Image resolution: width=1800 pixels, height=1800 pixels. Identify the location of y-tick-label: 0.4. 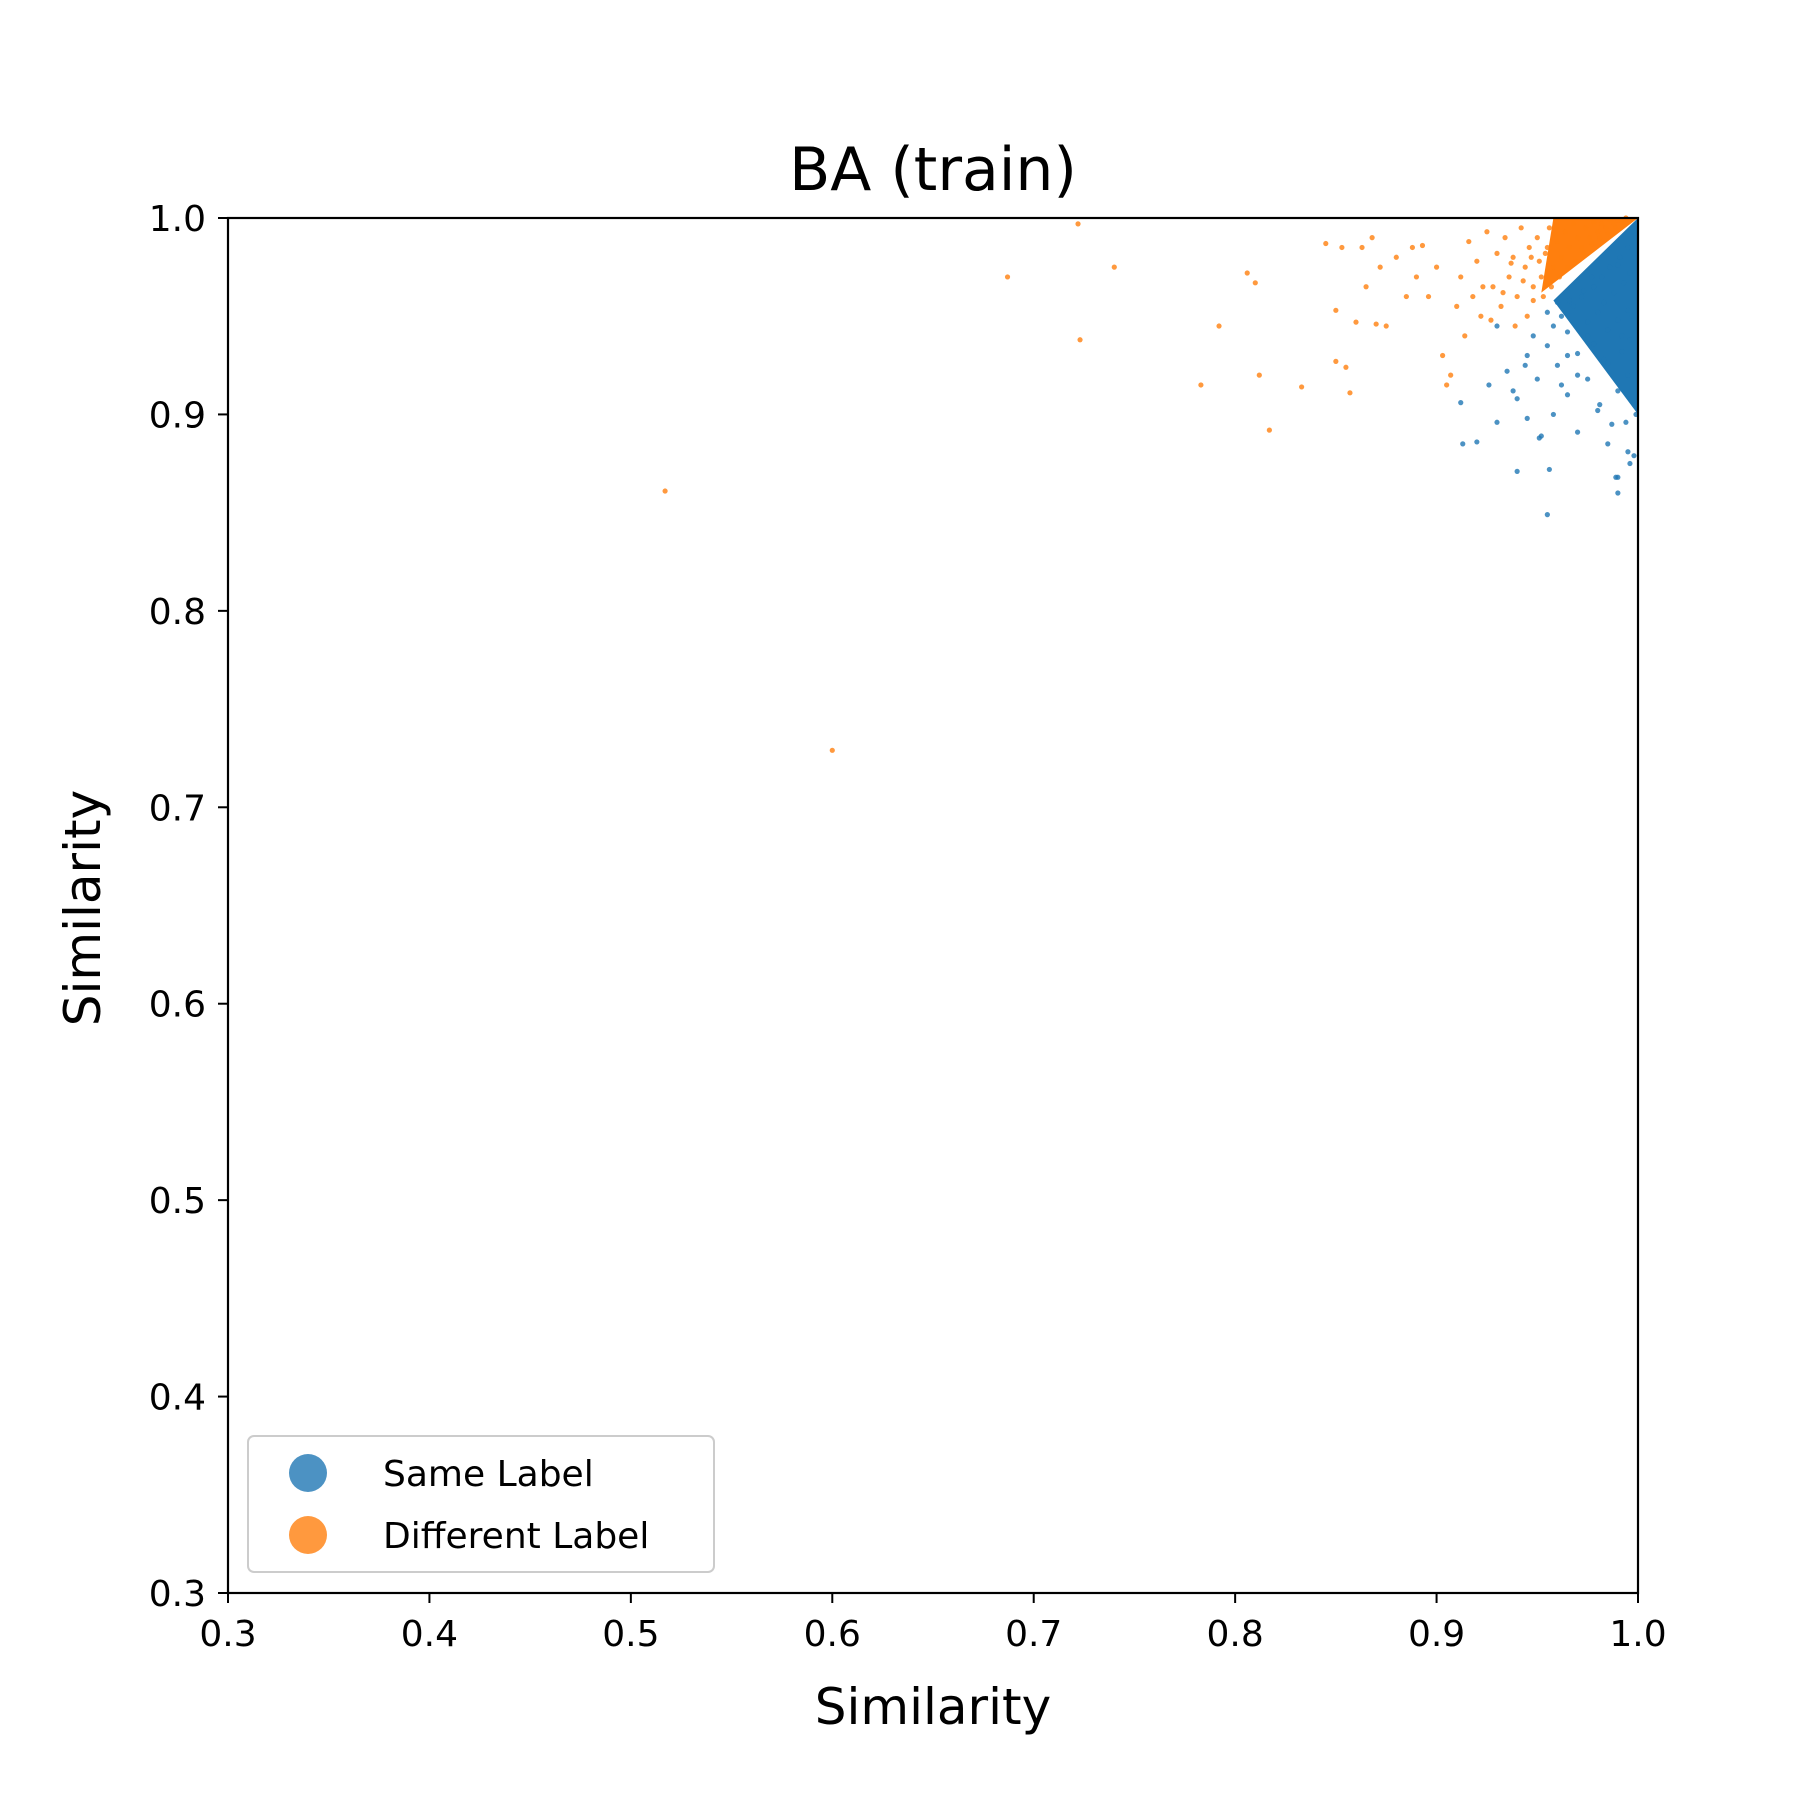
(177, 1398).